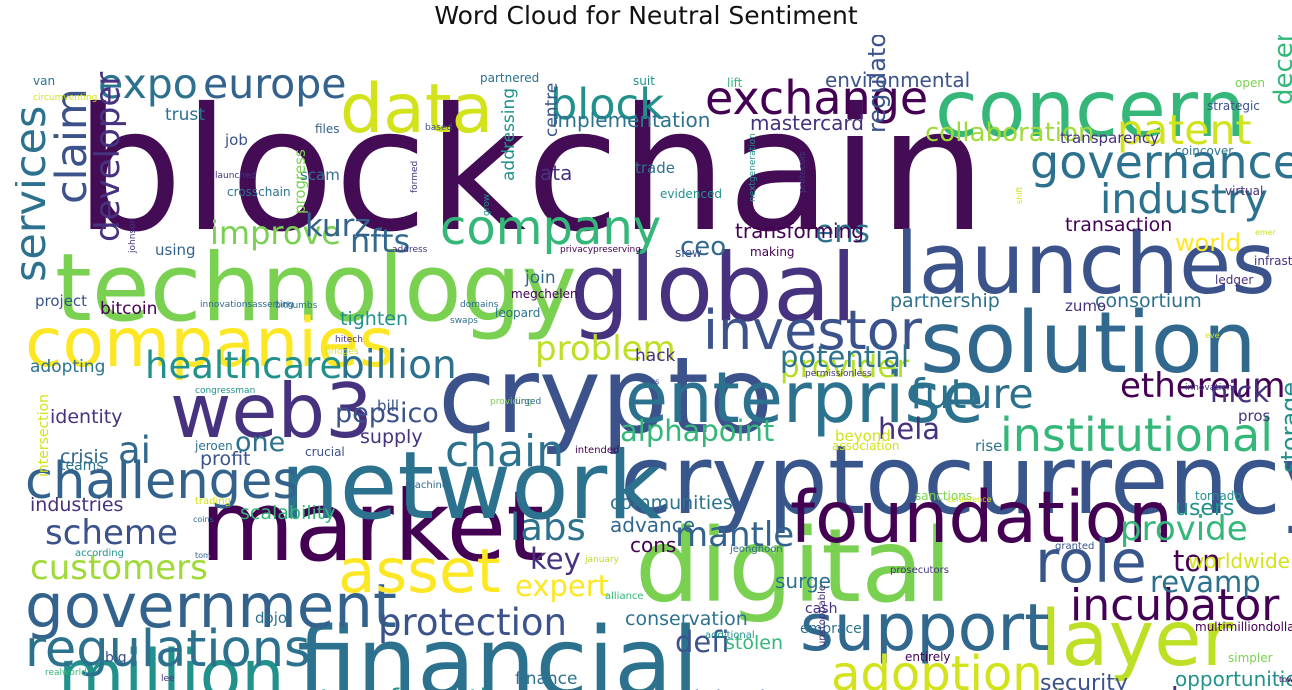  Describe the element at coordinates (546, 679) in the screenshot. I see `word-finance: finance` at that location.